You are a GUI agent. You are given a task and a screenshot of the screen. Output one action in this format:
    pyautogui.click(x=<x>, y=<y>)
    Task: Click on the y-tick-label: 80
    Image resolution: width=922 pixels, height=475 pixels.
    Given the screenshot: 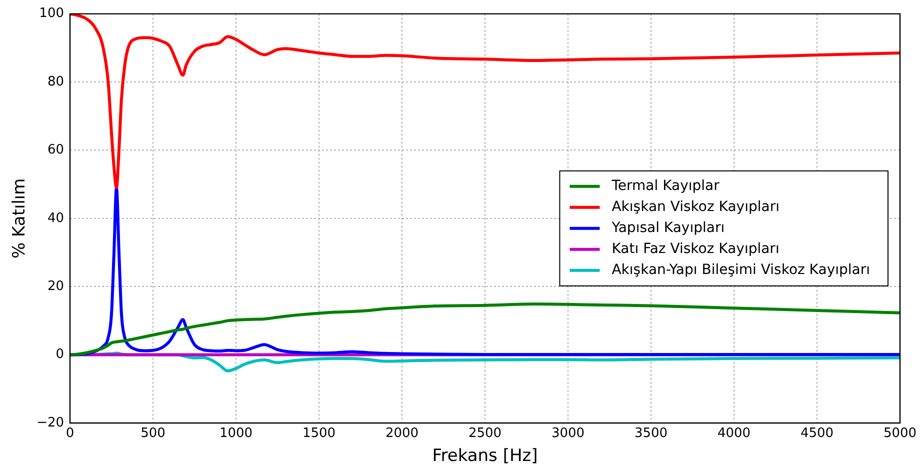 What is the action you would take?
    pyautogui.click(x=55, y=82)
    